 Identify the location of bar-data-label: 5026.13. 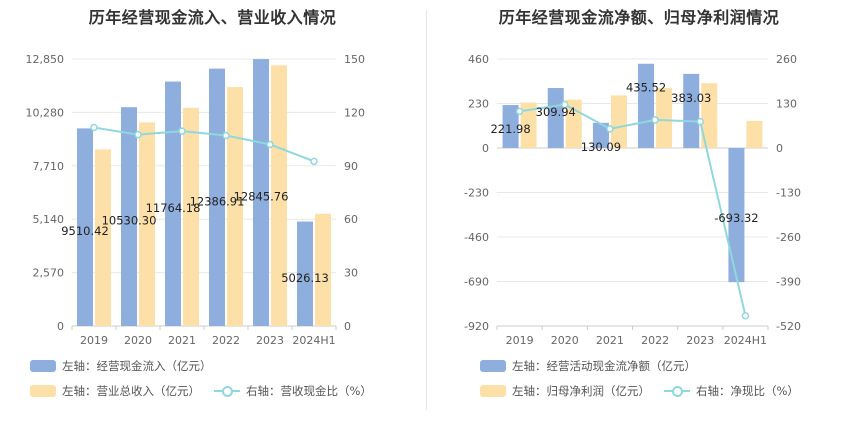
(305, 278).